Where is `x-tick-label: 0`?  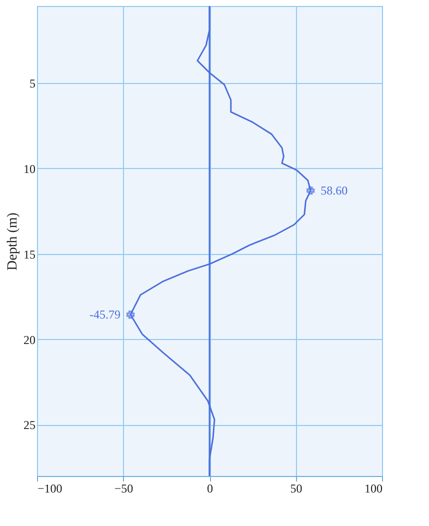 x-tick-label: 0 is located at coordinates (210, 489).